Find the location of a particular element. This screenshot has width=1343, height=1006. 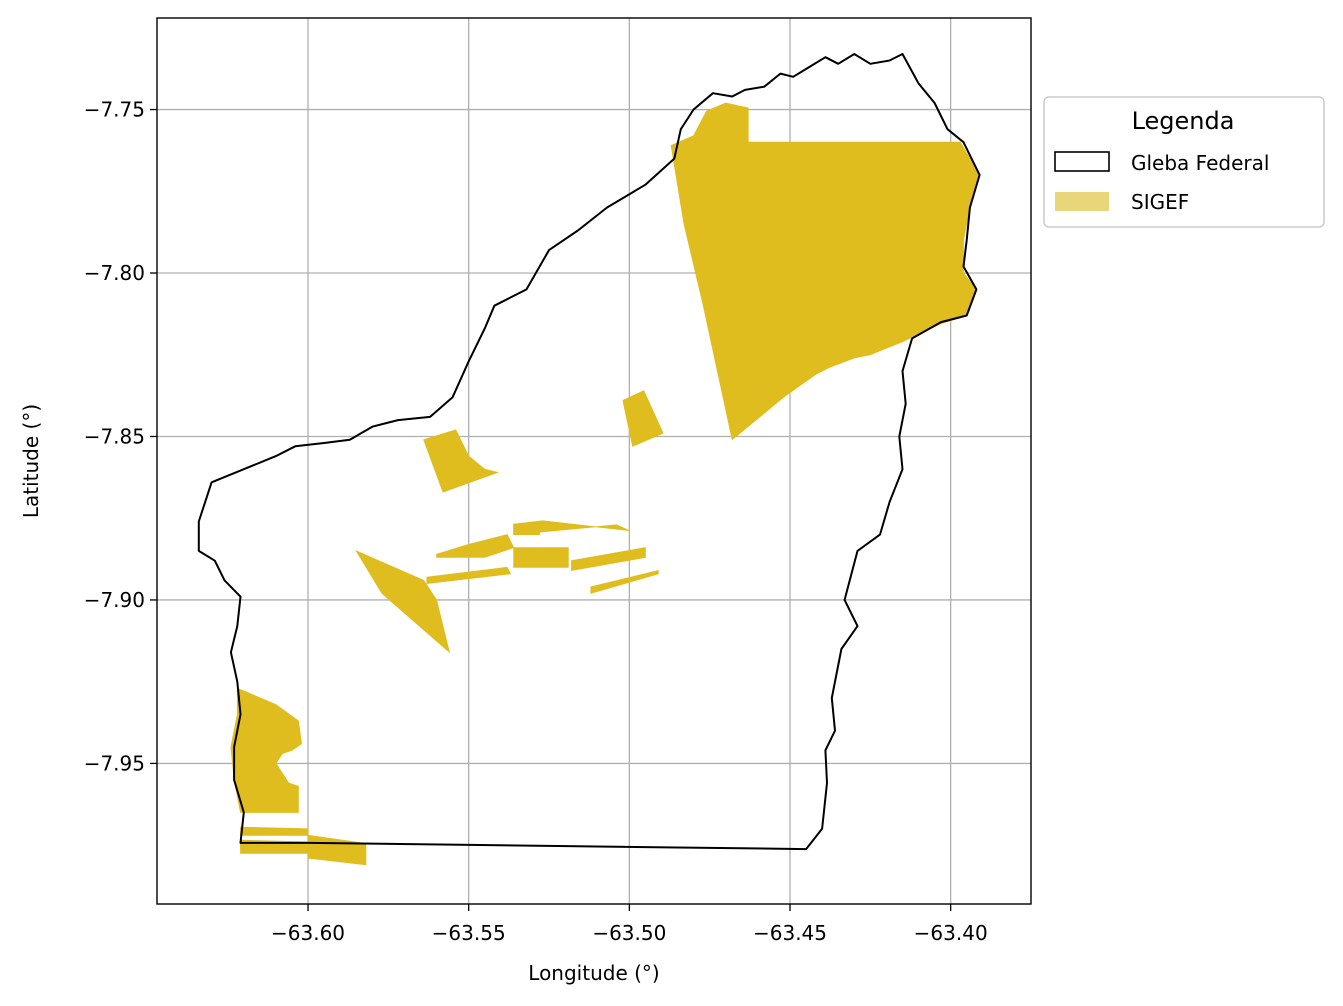

x-axis-ticks: −63.60 −63.55 −63.50 −63.45 −63.40 is located at coordinates (629, 924).